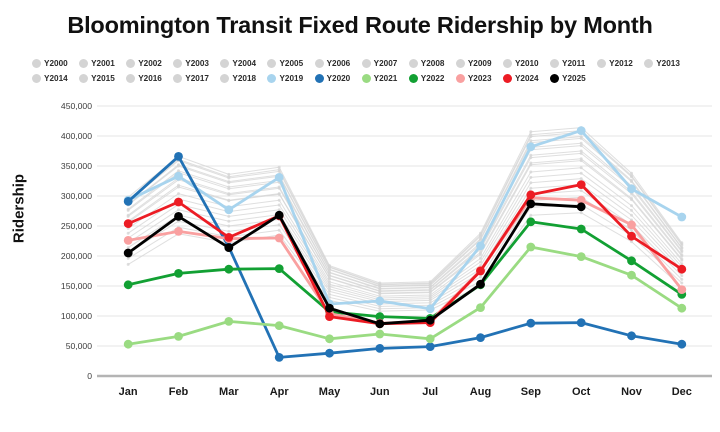 The width and height of the screenshot is (720, 432). I want to click on legend-item-Y2003: Y2003, so click(196, 63).